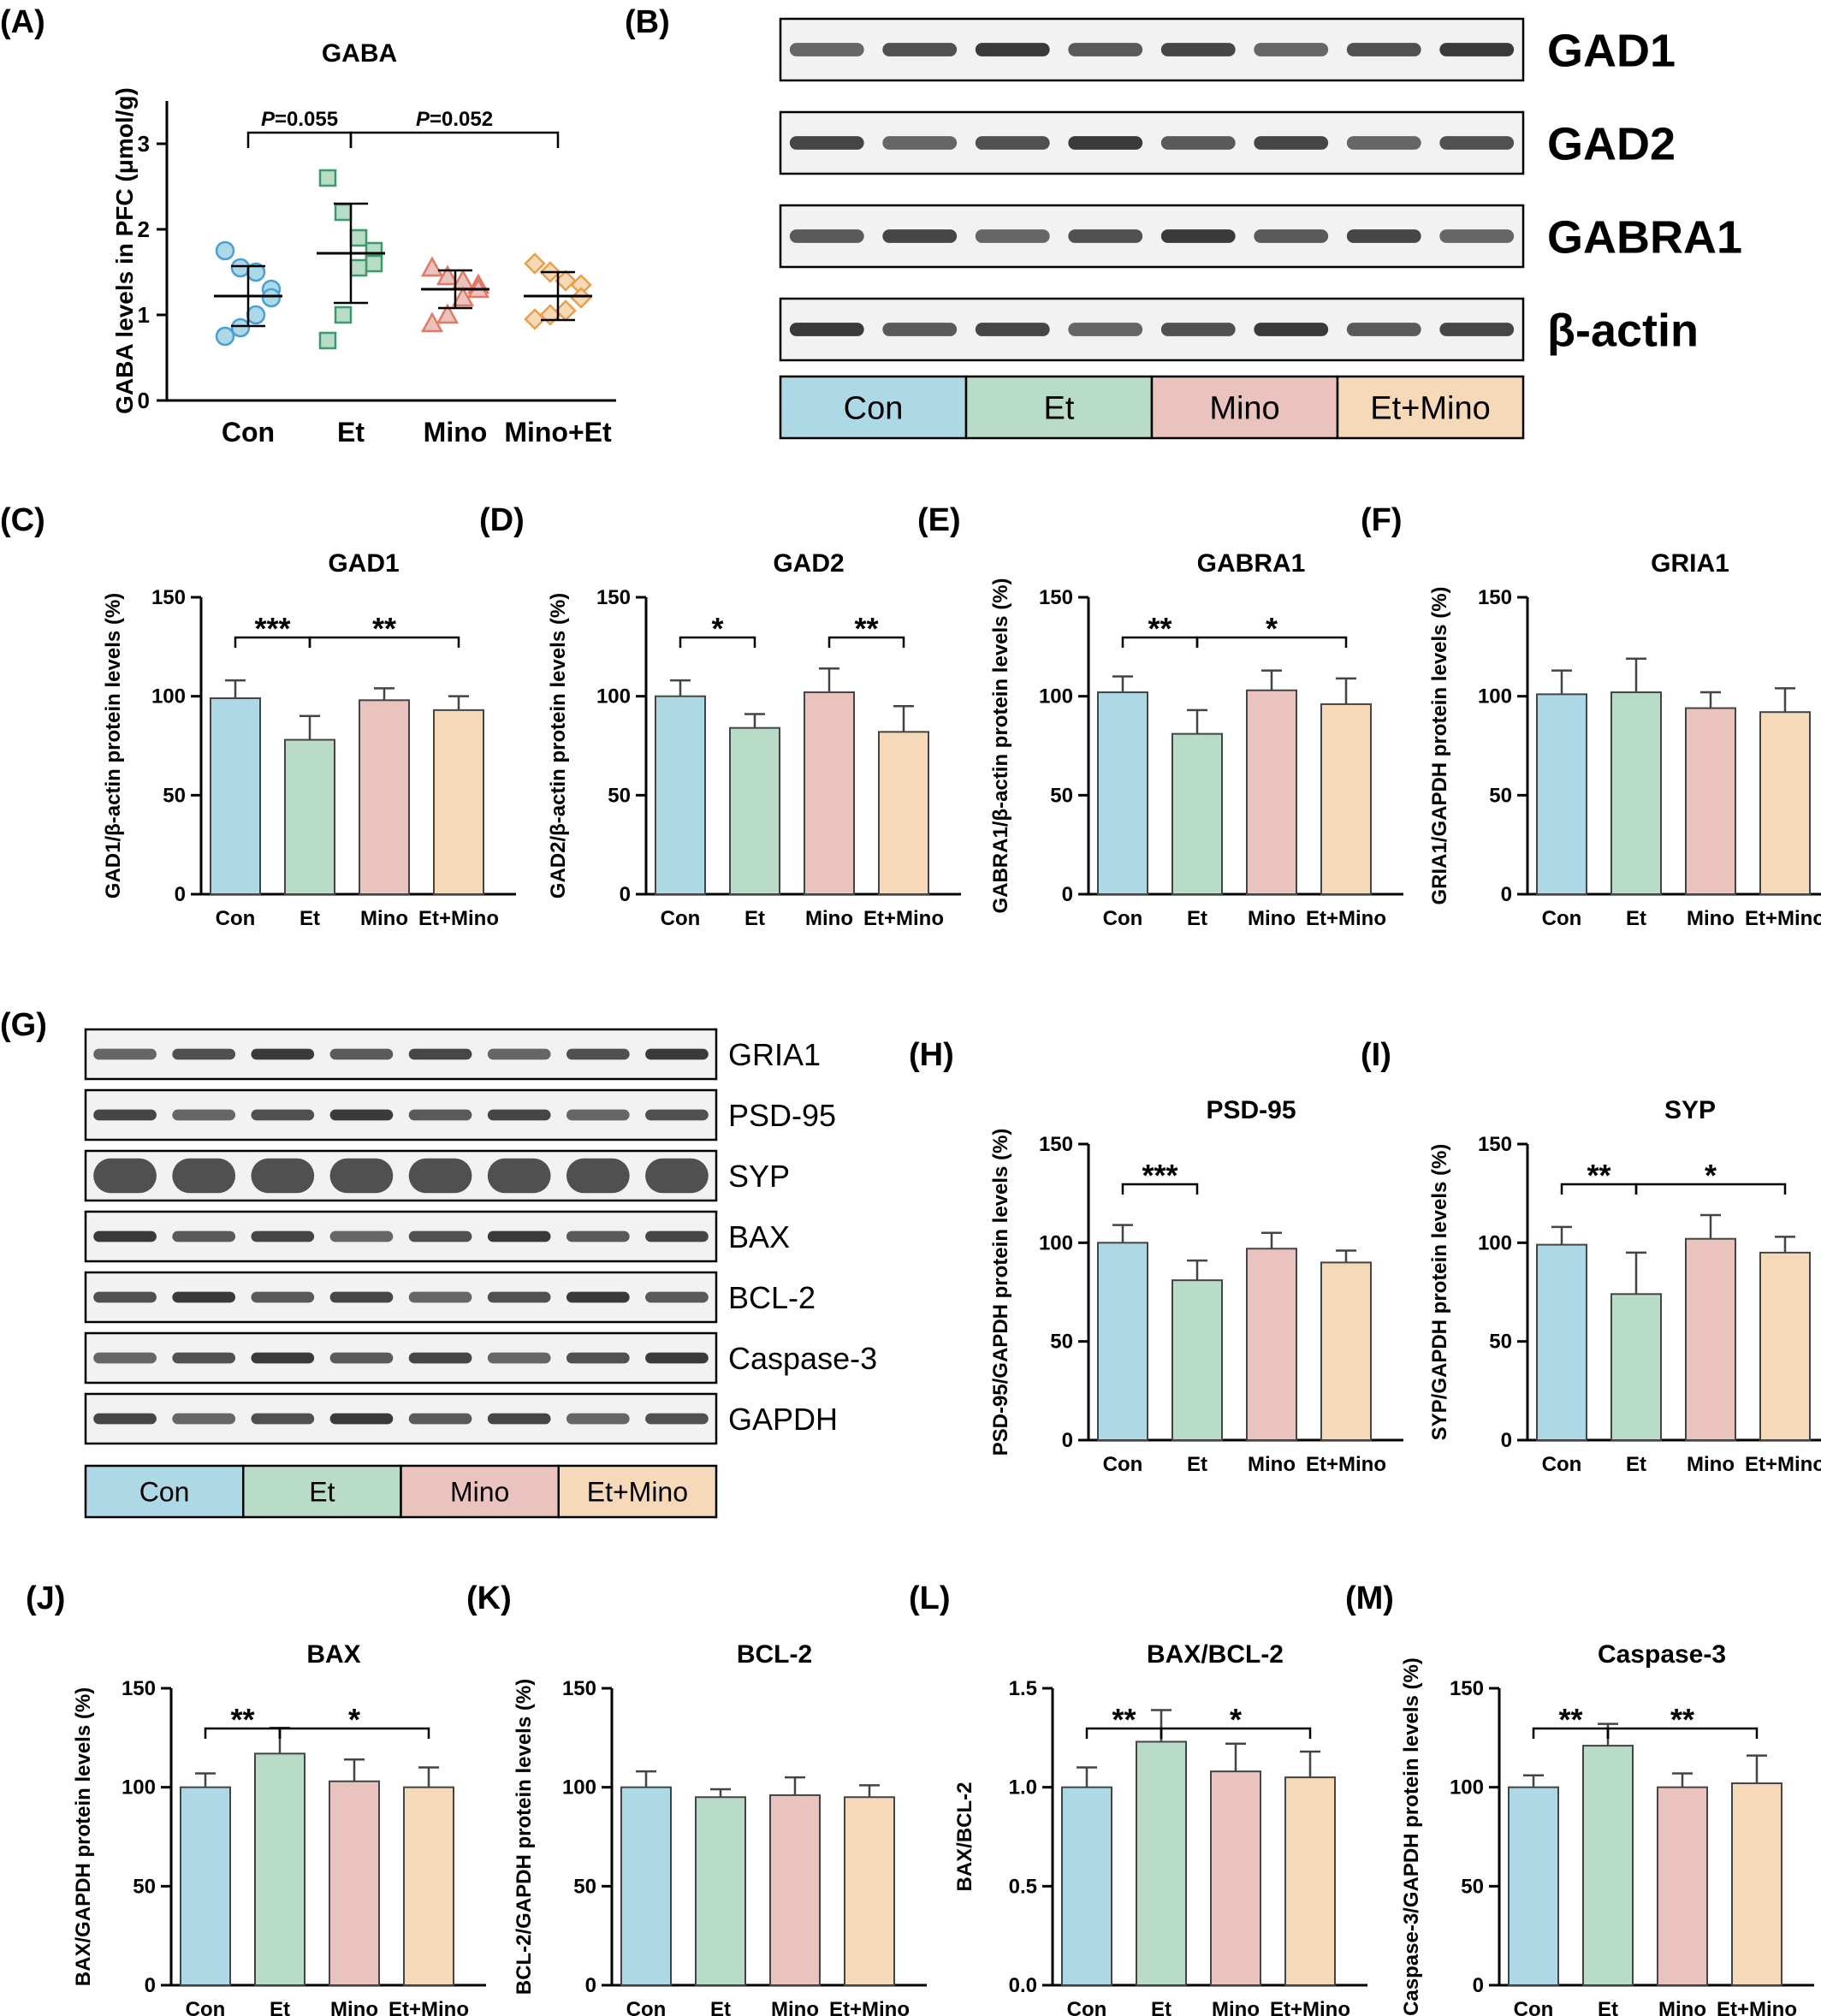 The width and height of the screenshot is (1821, 2016). What do you see at coordinates (333, 1655) in the screenshot?
I see `chart-title: BAX` at bounding box center [333, 1655].